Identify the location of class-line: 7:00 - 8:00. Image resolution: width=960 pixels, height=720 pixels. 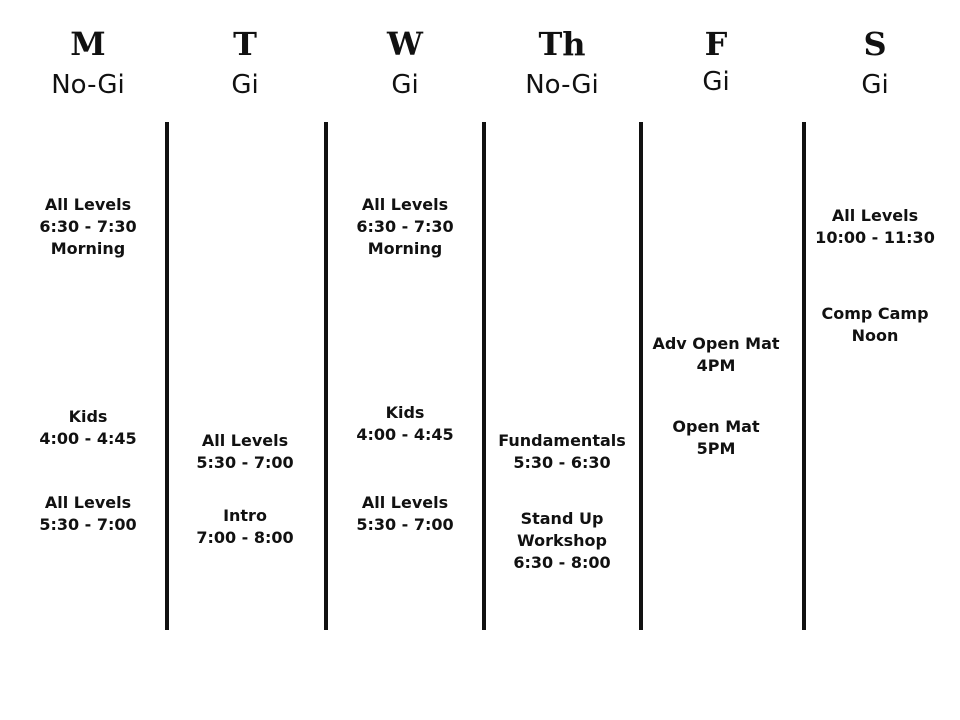
(245, 537).